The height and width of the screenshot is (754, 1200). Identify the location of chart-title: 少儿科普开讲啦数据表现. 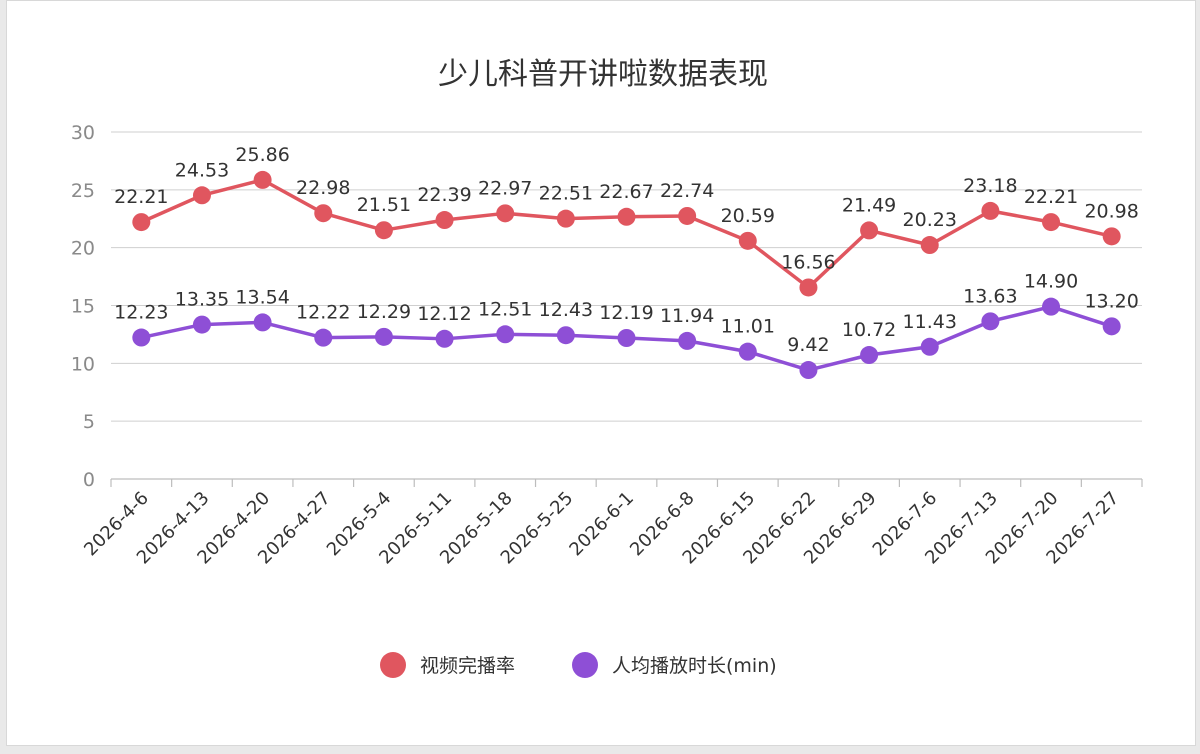
(603, 74).